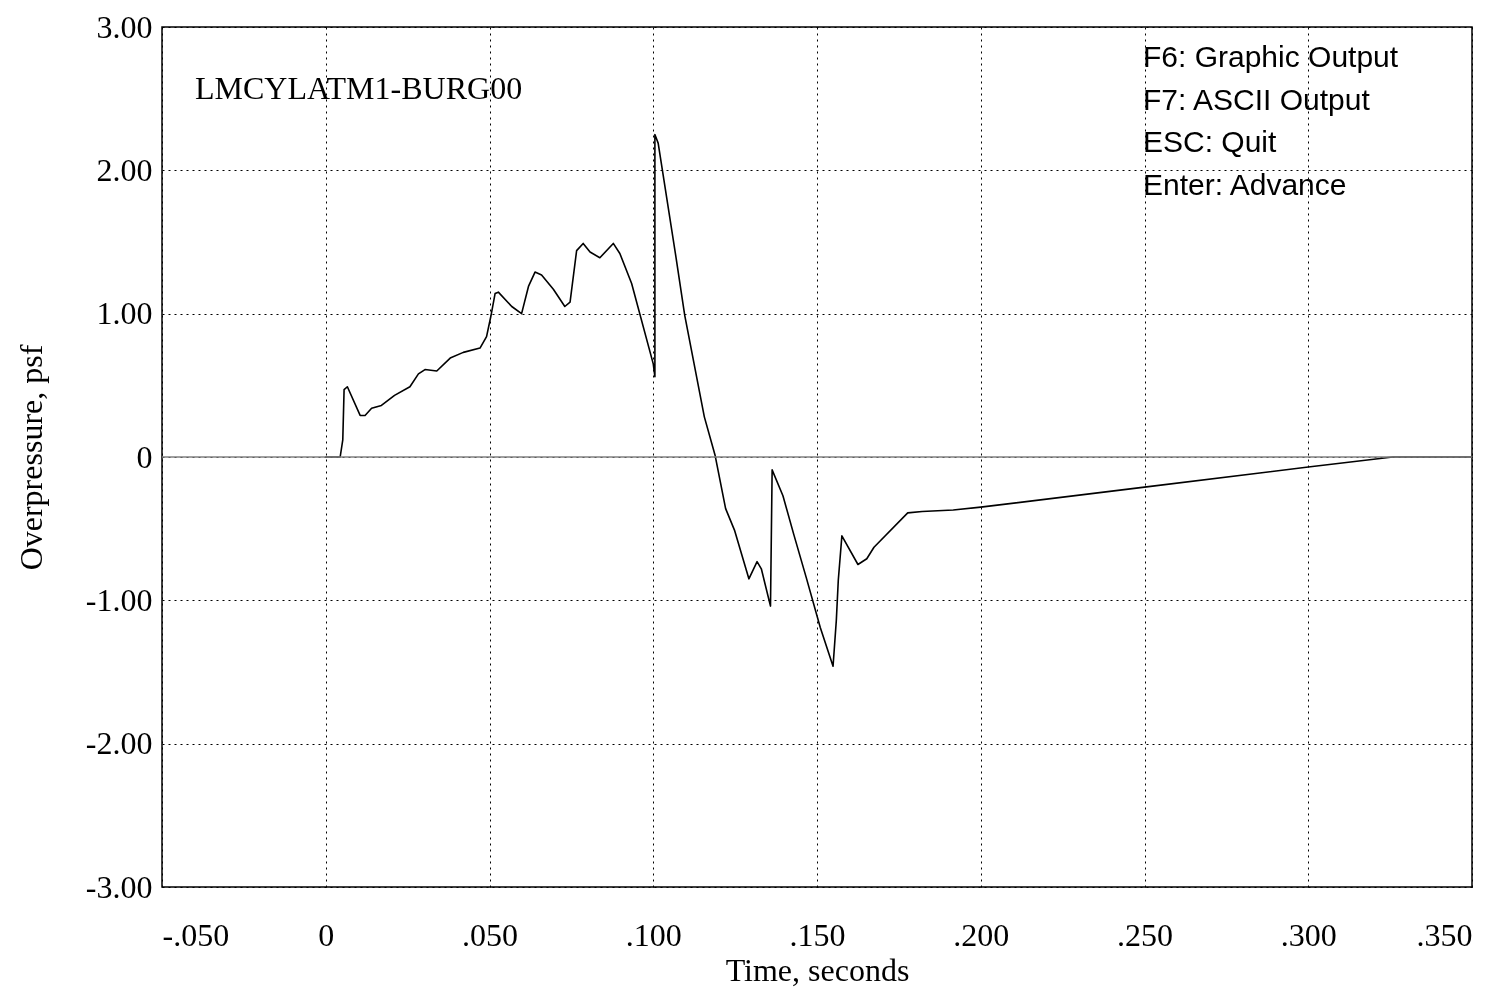  What do you see at coordinates (124, 313) in the screenshot?
I see `y-tick-label: 1.00` at bounding box center [124, 313].